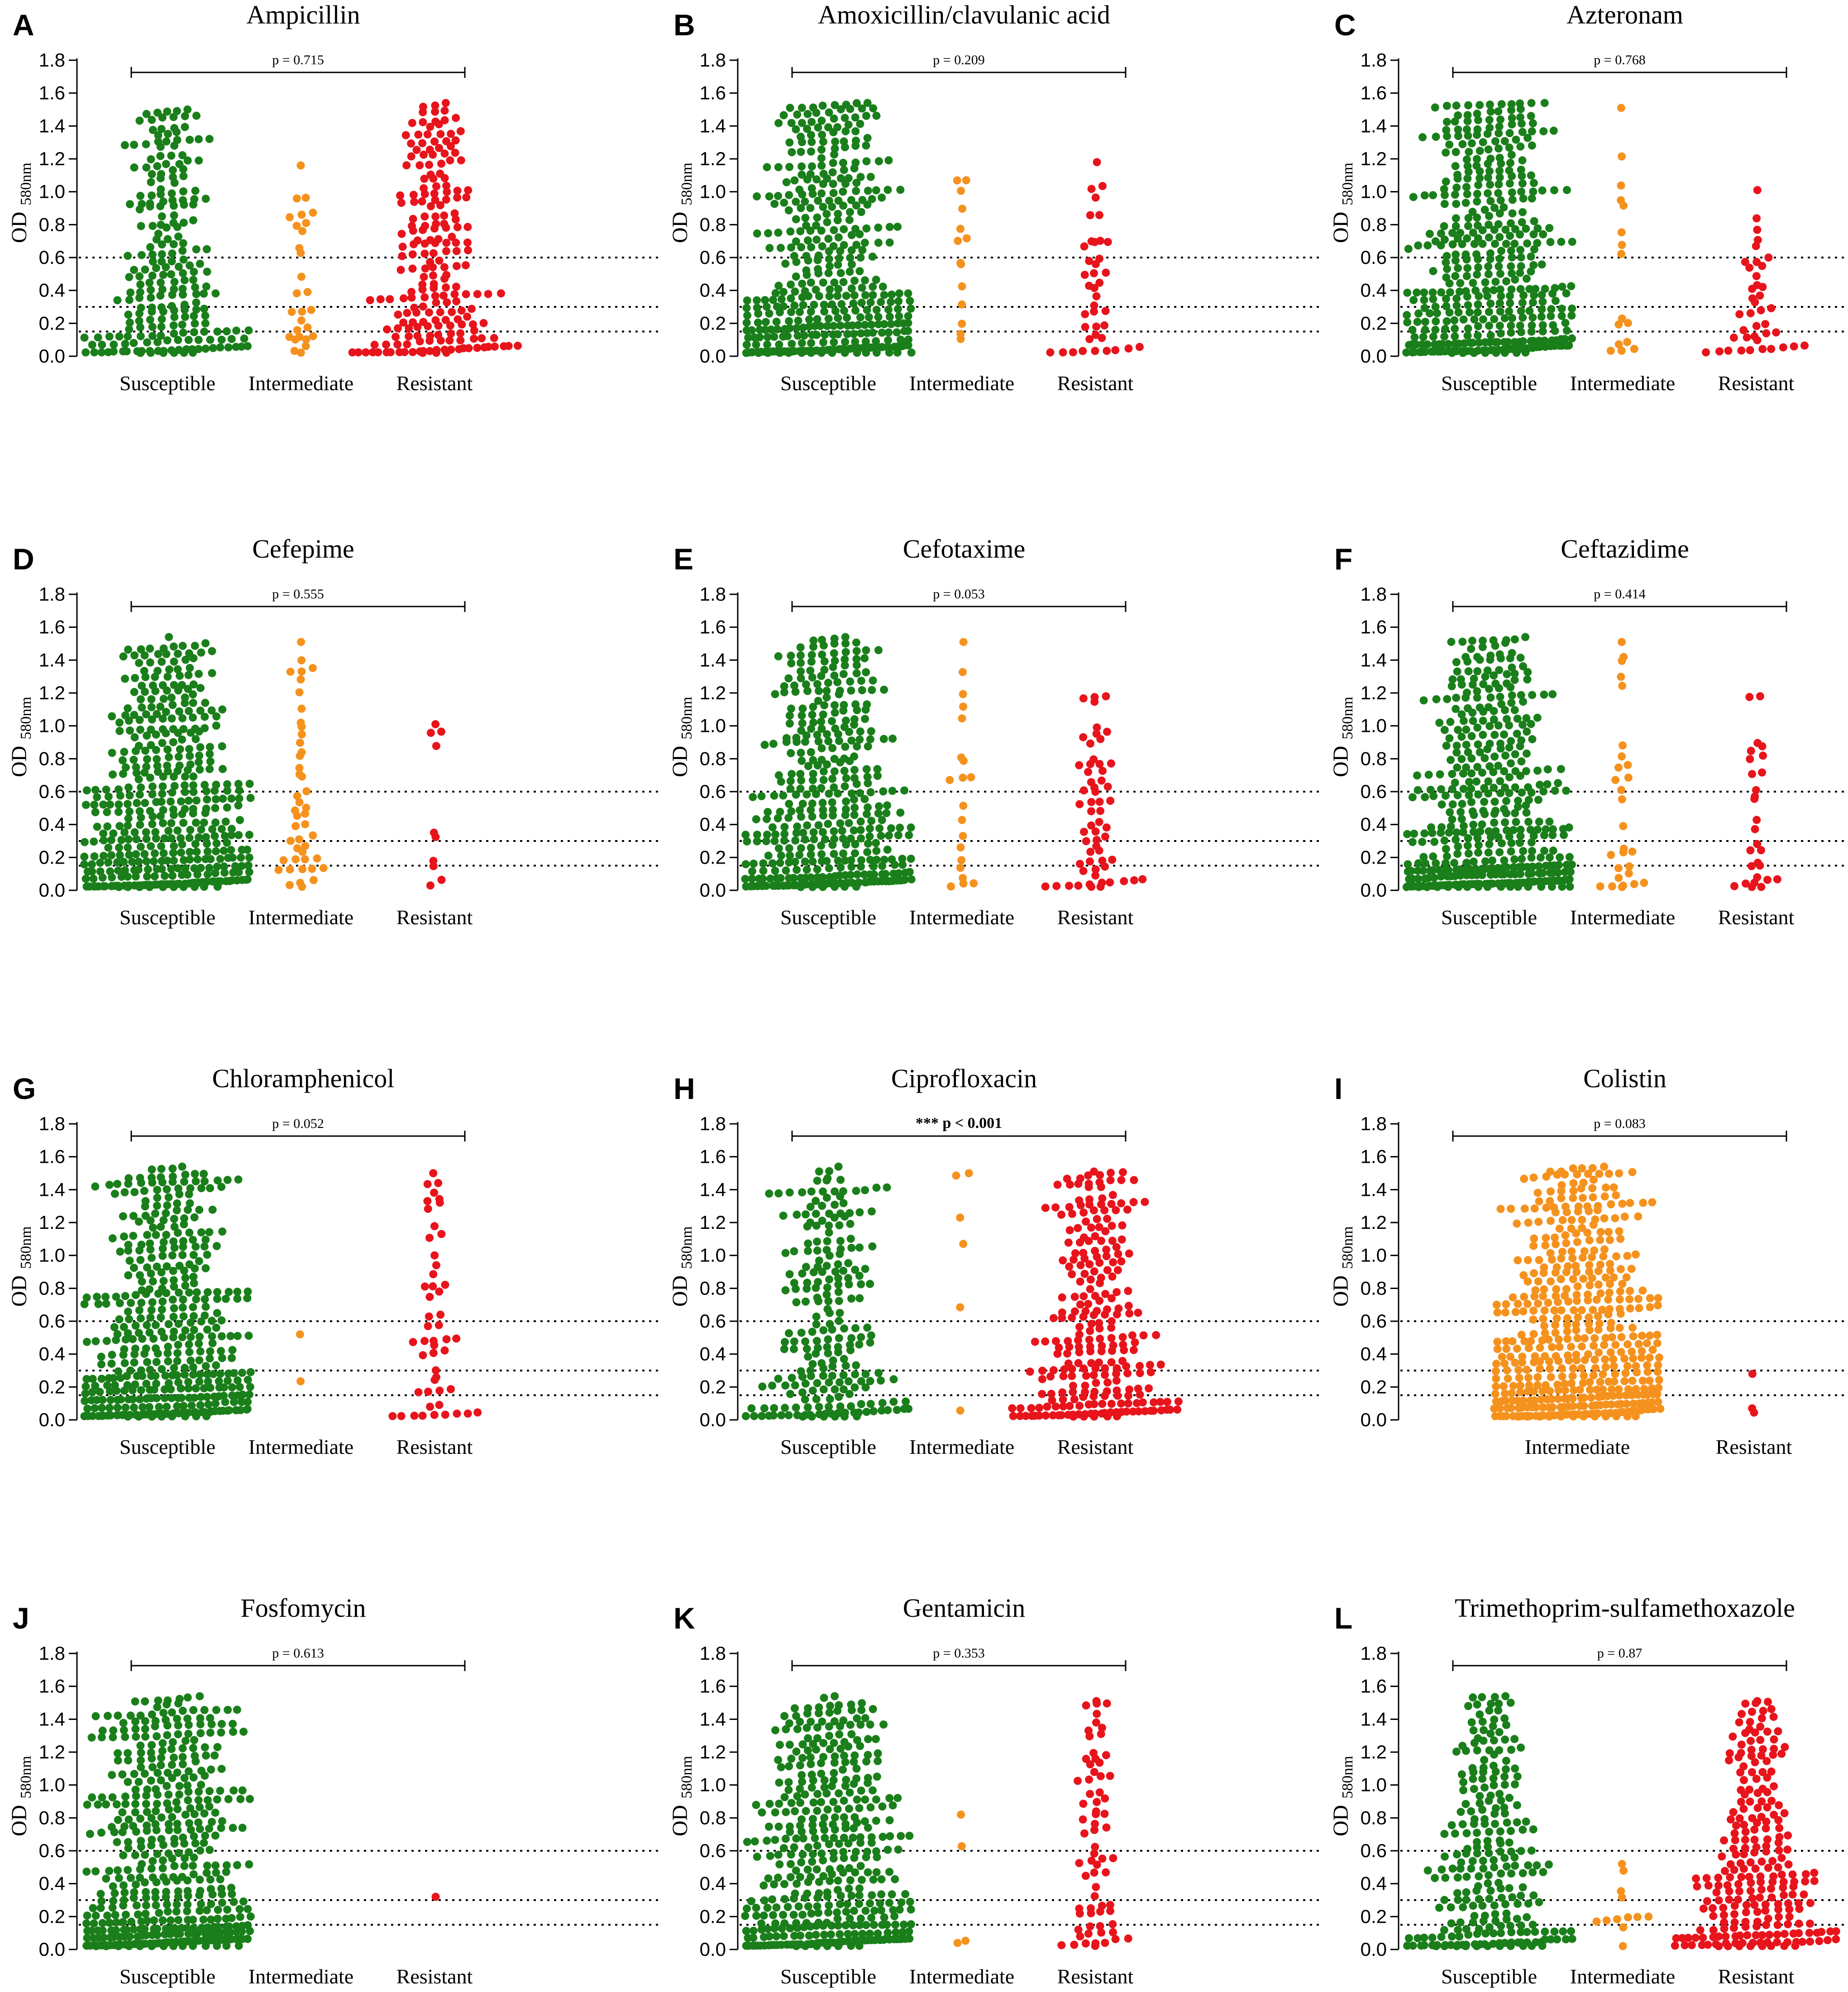  What do you see at coordinates (828, 762) in the screenshot?
I see `series-susceptible` at bounding box center [828, 762].